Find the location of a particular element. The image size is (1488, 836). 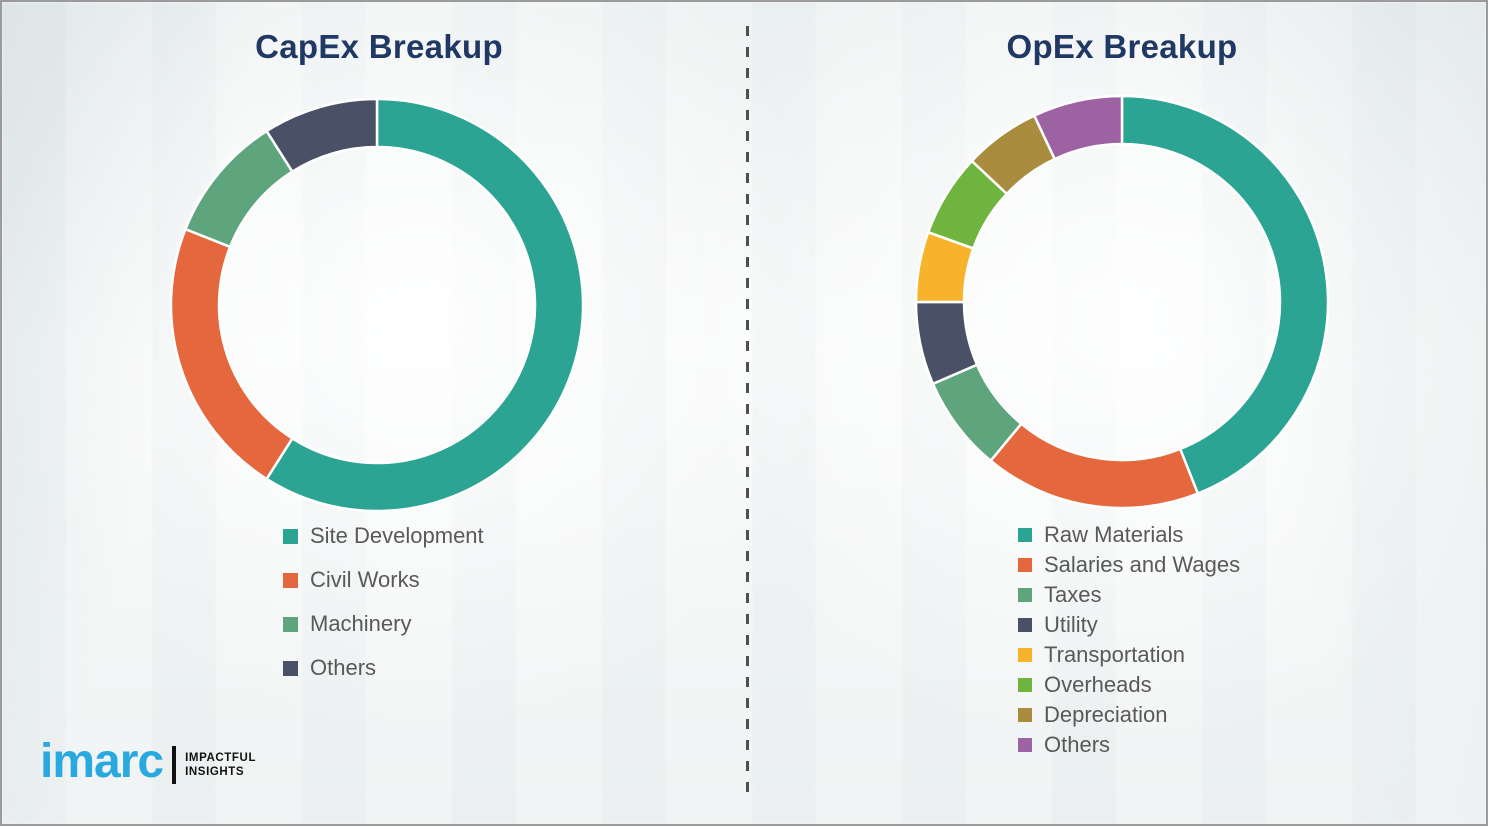

legend-label: Raw Materials is located at coordinates (1114, 534).